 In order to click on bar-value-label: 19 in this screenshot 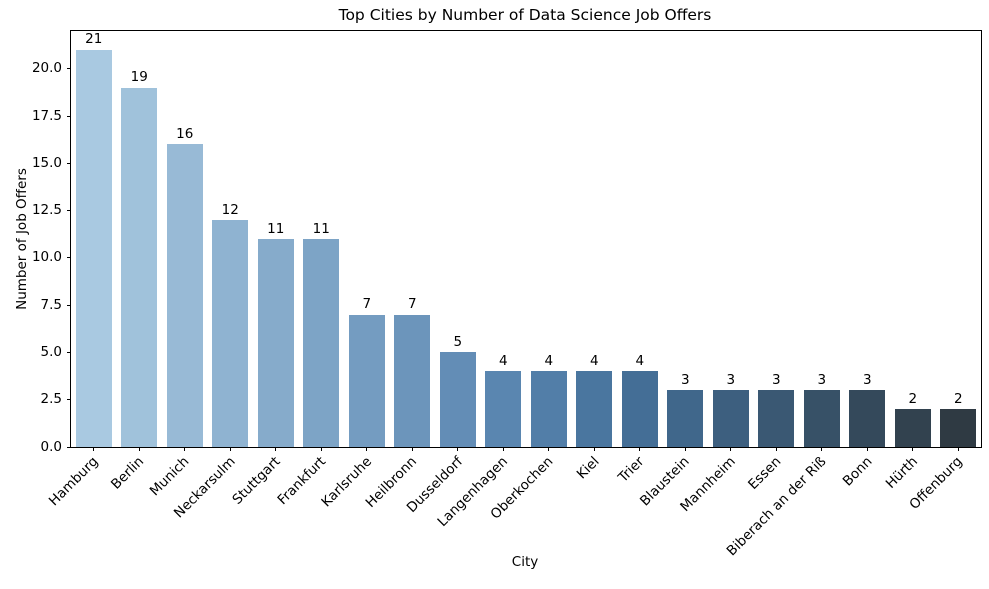, I will do `click(139, 77)`.